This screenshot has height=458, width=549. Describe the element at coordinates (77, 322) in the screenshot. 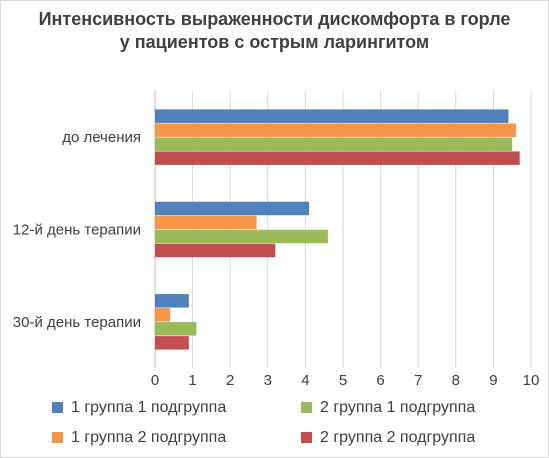

I see `category-label-3: 30-й день терапии` at that location.